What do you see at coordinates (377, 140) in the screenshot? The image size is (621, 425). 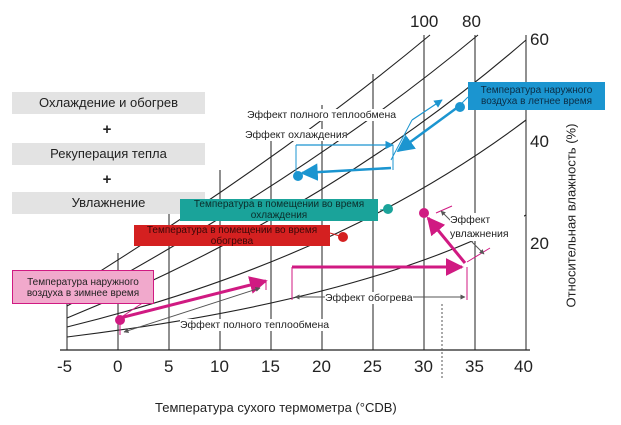 I see `summer-process` at bounding box center [377, 140].